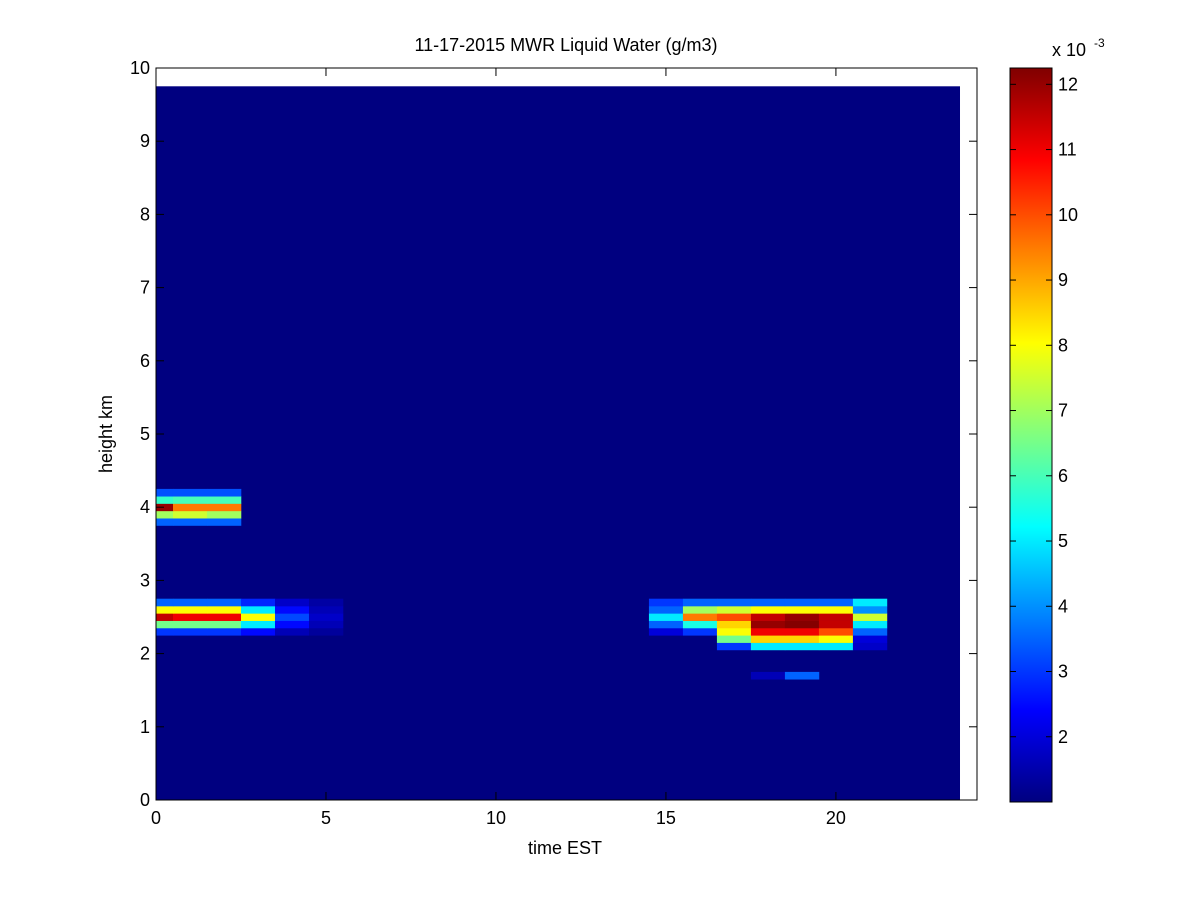 This screenshot has width=1200, height=905. I want to click on y-tick-label: 8, so click(145, 214).